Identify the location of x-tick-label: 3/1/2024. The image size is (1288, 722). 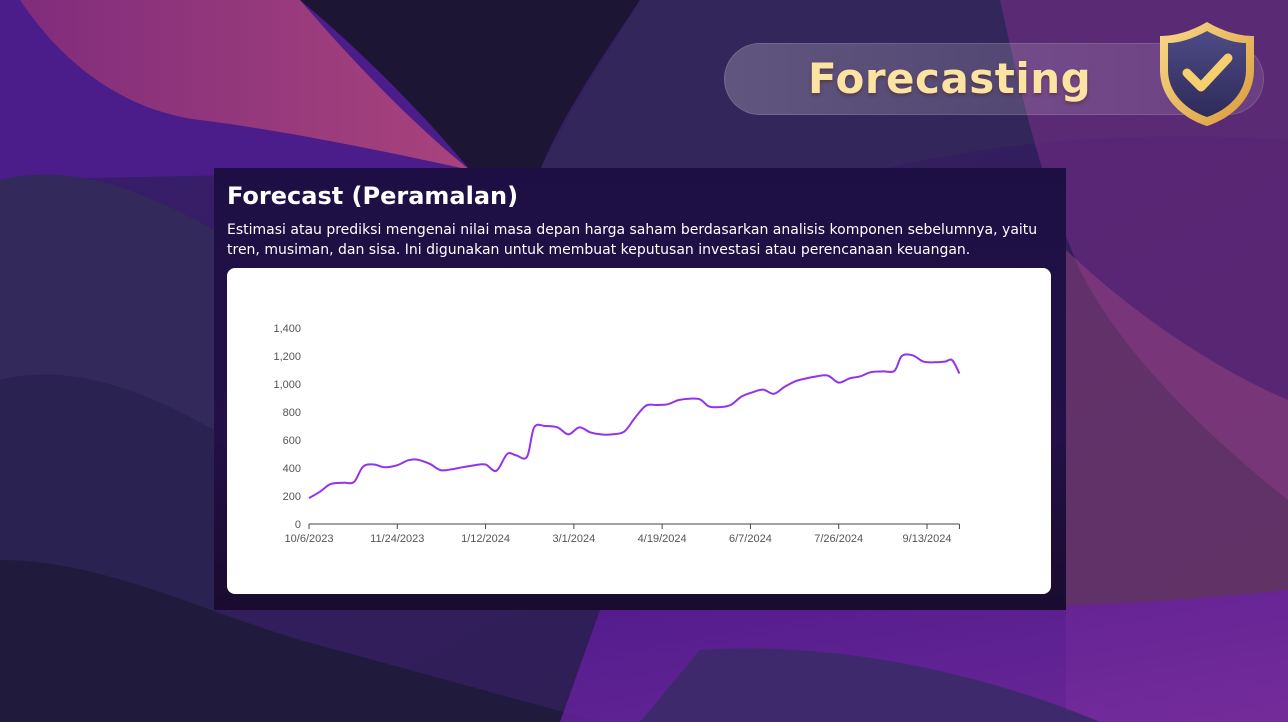
(573, 539).